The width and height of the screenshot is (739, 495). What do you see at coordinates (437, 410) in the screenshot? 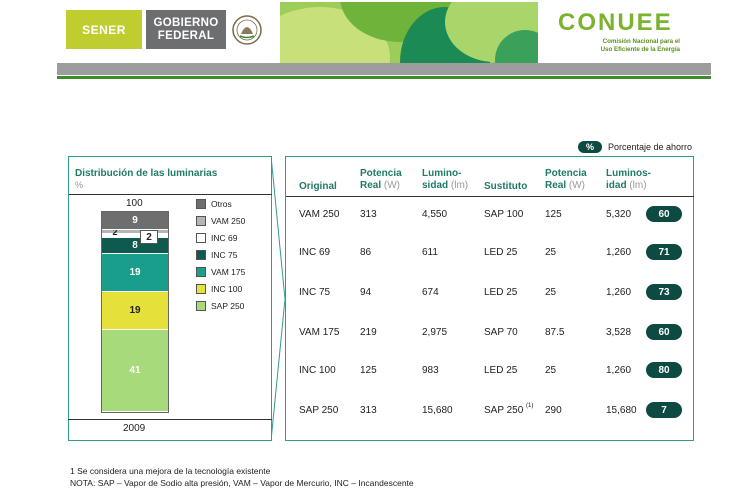
I see `cell-lum: 15,680` at bounding box center [437, 410].